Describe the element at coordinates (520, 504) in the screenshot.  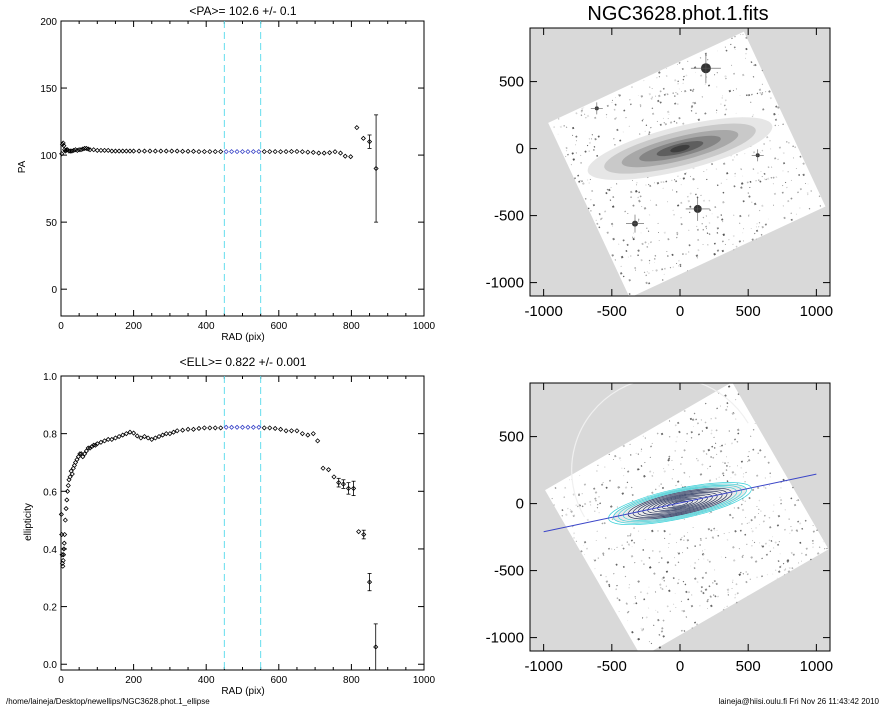
I see `img2-ytick-label: 0` at that location.